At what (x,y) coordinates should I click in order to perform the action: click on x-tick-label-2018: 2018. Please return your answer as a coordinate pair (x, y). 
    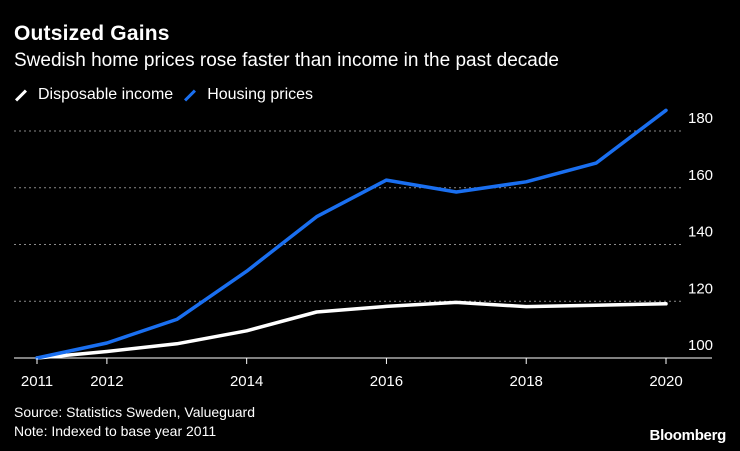
    Looking at the image, I should click on (526, 381).